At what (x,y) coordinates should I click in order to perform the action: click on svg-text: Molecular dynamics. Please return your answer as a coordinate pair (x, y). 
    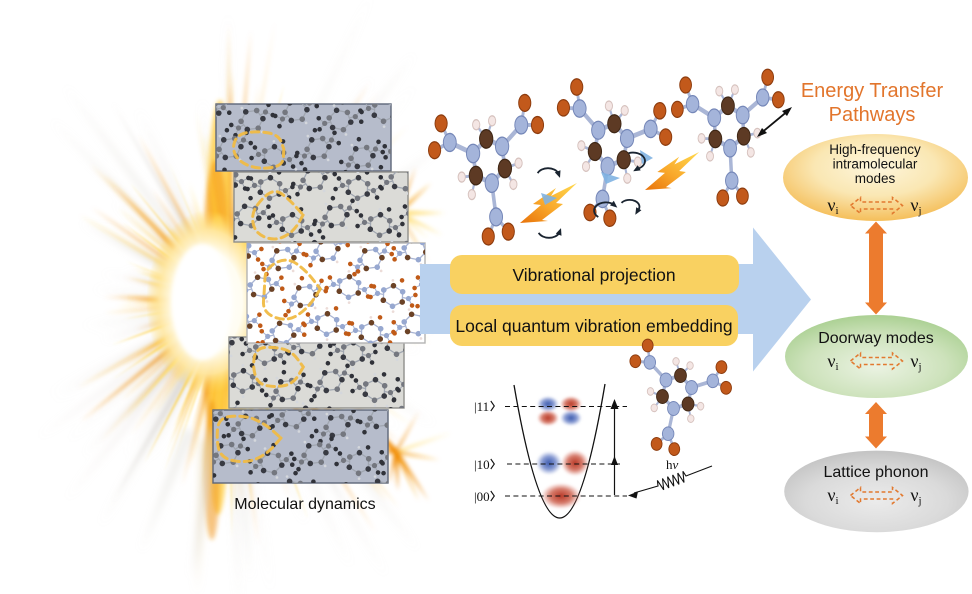
    Looking at the image, I should click on (304, 504).